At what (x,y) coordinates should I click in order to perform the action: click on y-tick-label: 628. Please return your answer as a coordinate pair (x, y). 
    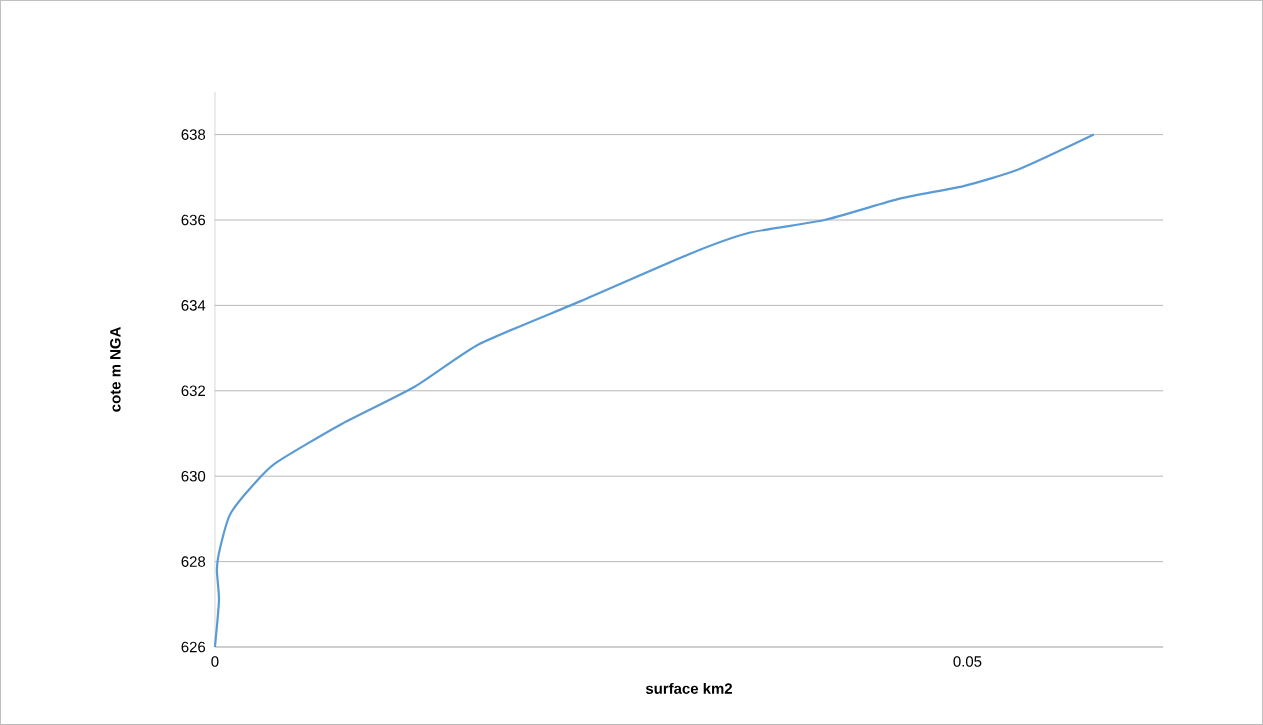
    Looking at the image, I should click on (193, 561).